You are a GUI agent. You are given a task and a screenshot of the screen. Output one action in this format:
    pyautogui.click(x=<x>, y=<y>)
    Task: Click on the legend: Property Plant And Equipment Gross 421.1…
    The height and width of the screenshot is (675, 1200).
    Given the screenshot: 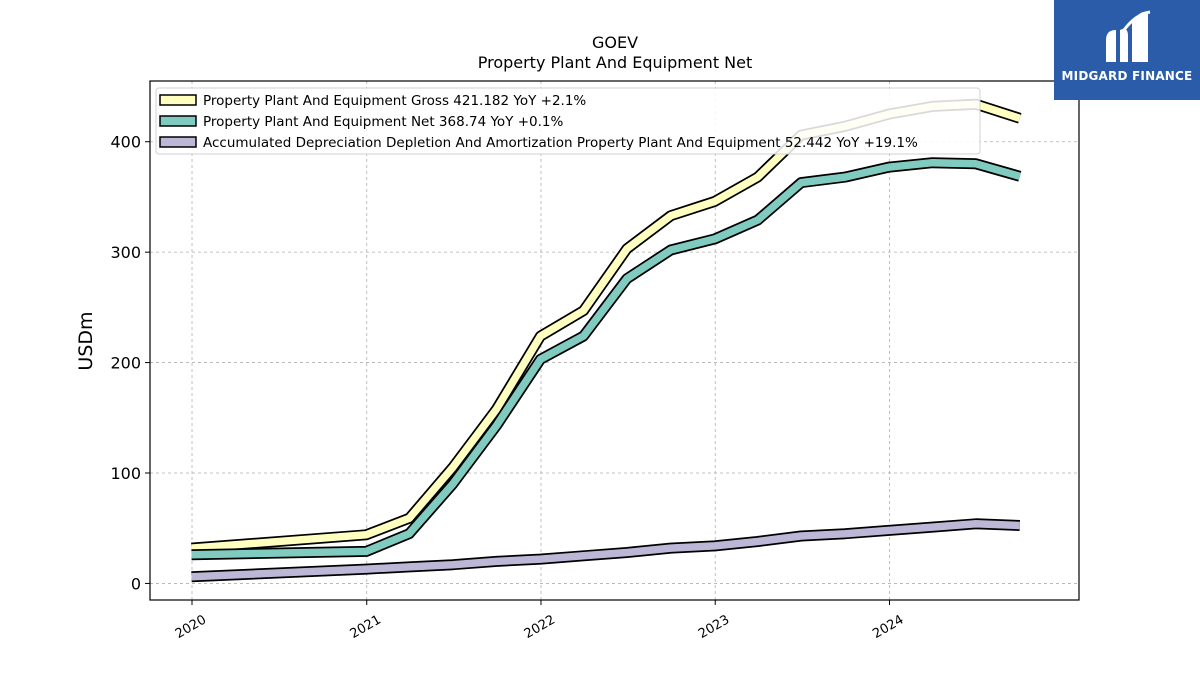 What is the action you would take?
    pyautogui.click(x=568, y=121)
    